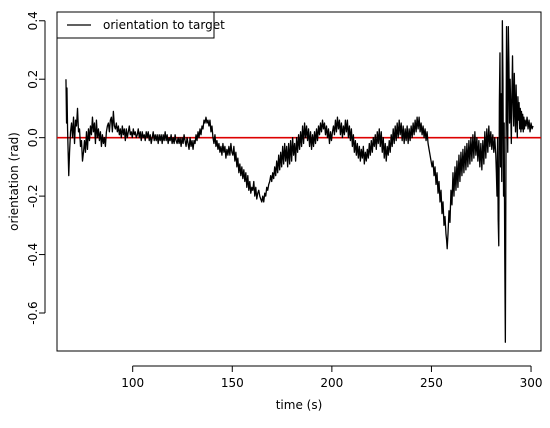 This screenshot has height=428, width=550. I want to click on x-tick-label: 200, so click(331, 383).